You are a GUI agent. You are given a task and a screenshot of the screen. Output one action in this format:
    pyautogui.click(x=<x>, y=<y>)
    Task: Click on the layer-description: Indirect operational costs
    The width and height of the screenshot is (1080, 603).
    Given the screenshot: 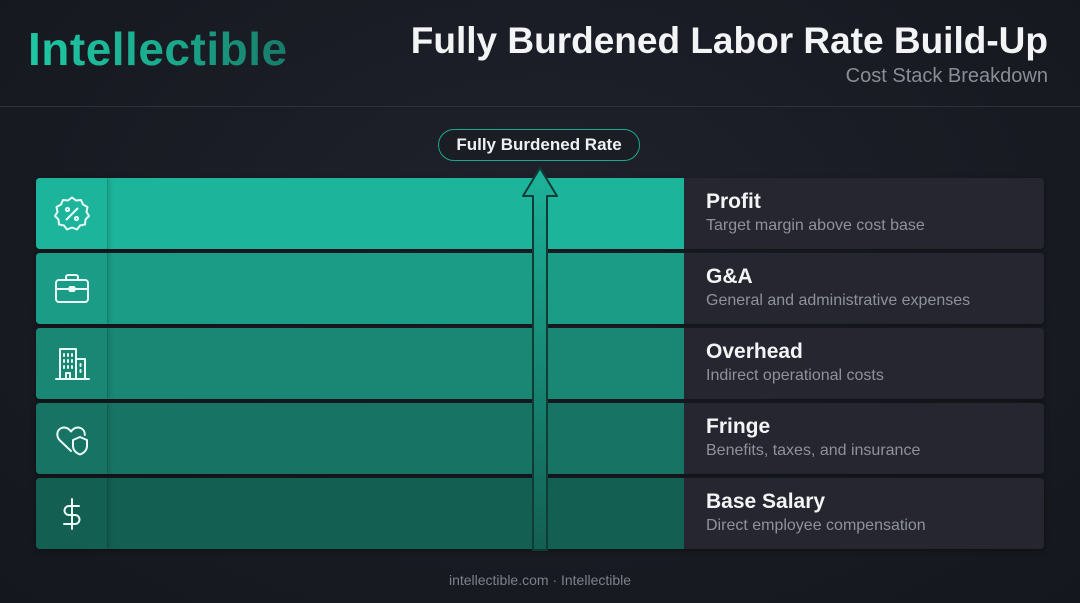 What is the action you would take?
    pyautogui.click(x=795, y=375)
    